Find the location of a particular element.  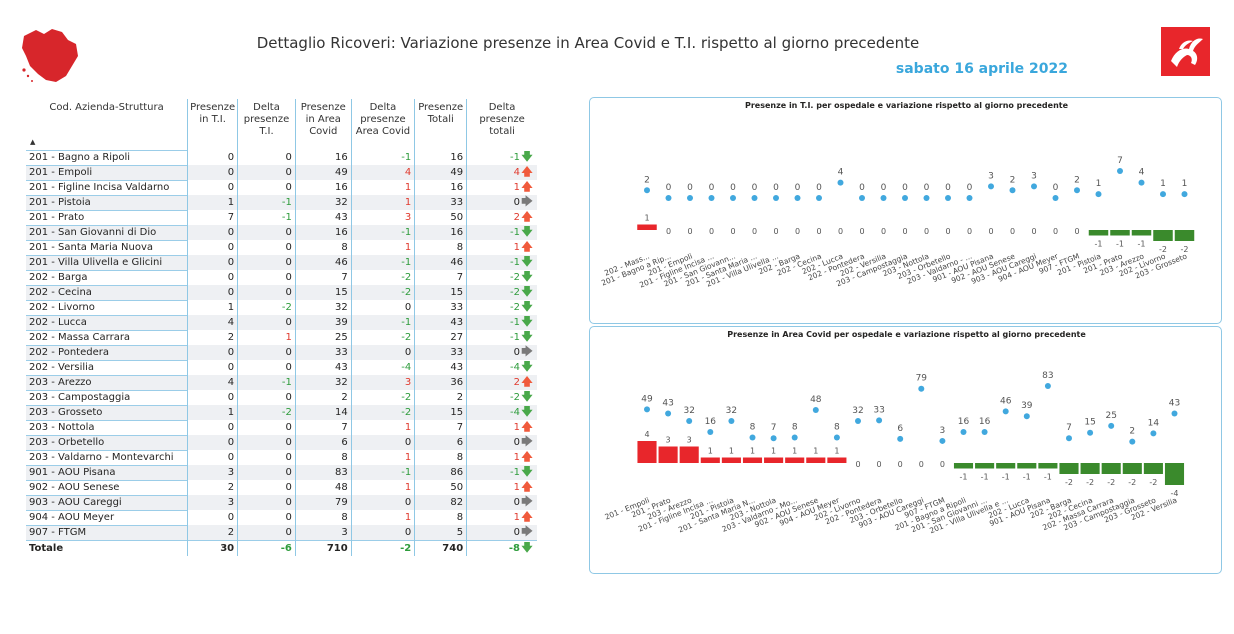

col-header-total: Presenze Totali is located at coordinates (441, 124).